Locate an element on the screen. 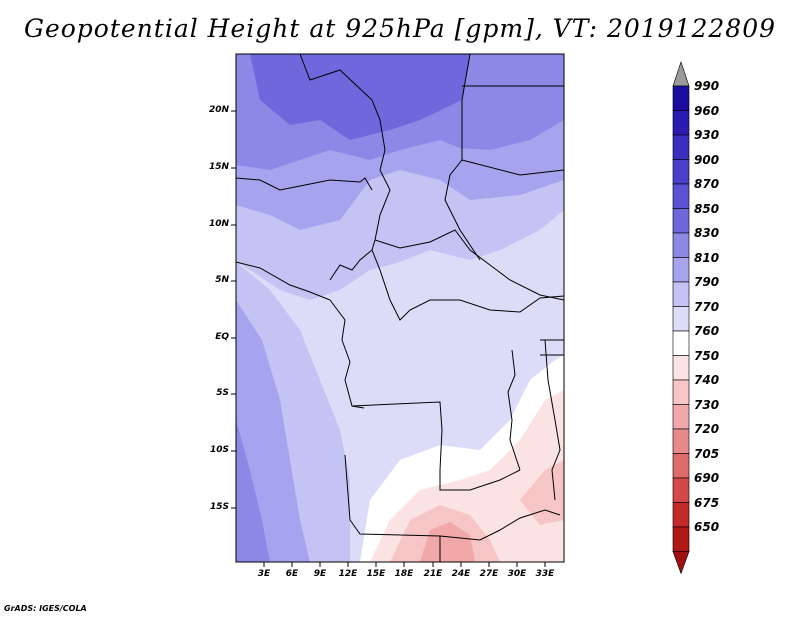  colorbar-label: 750 is located at coordinates (707, 355).